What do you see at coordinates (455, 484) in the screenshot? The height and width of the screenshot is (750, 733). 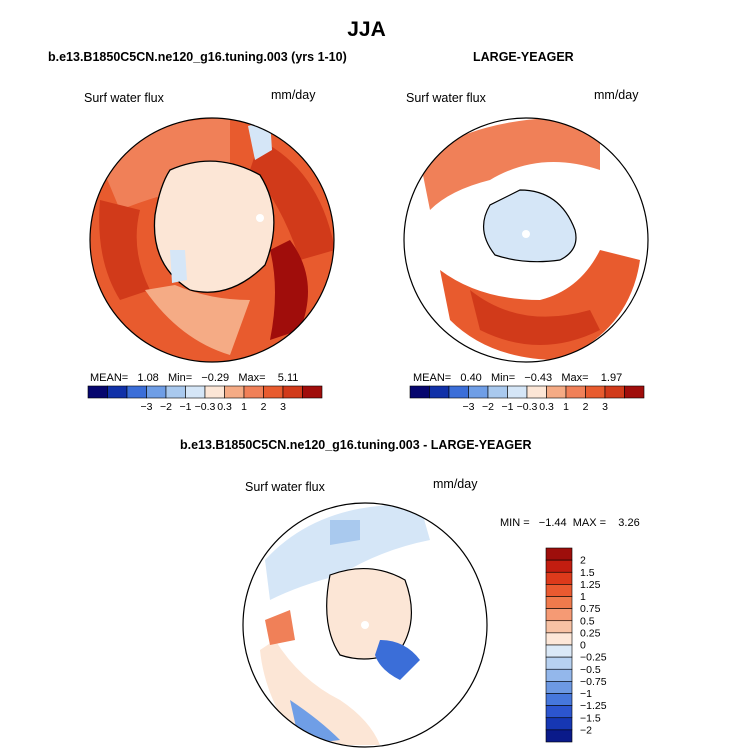 I see `diff-units-label: mm/day` at bounding box center [455, 484].